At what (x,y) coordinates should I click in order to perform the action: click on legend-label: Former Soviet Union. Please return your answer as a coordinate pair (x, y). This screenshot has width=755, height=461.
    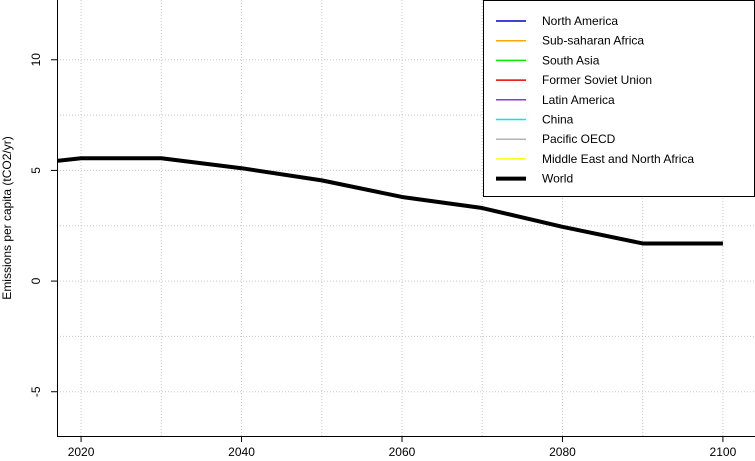
    Looking at the image, I should click on (597, 80).